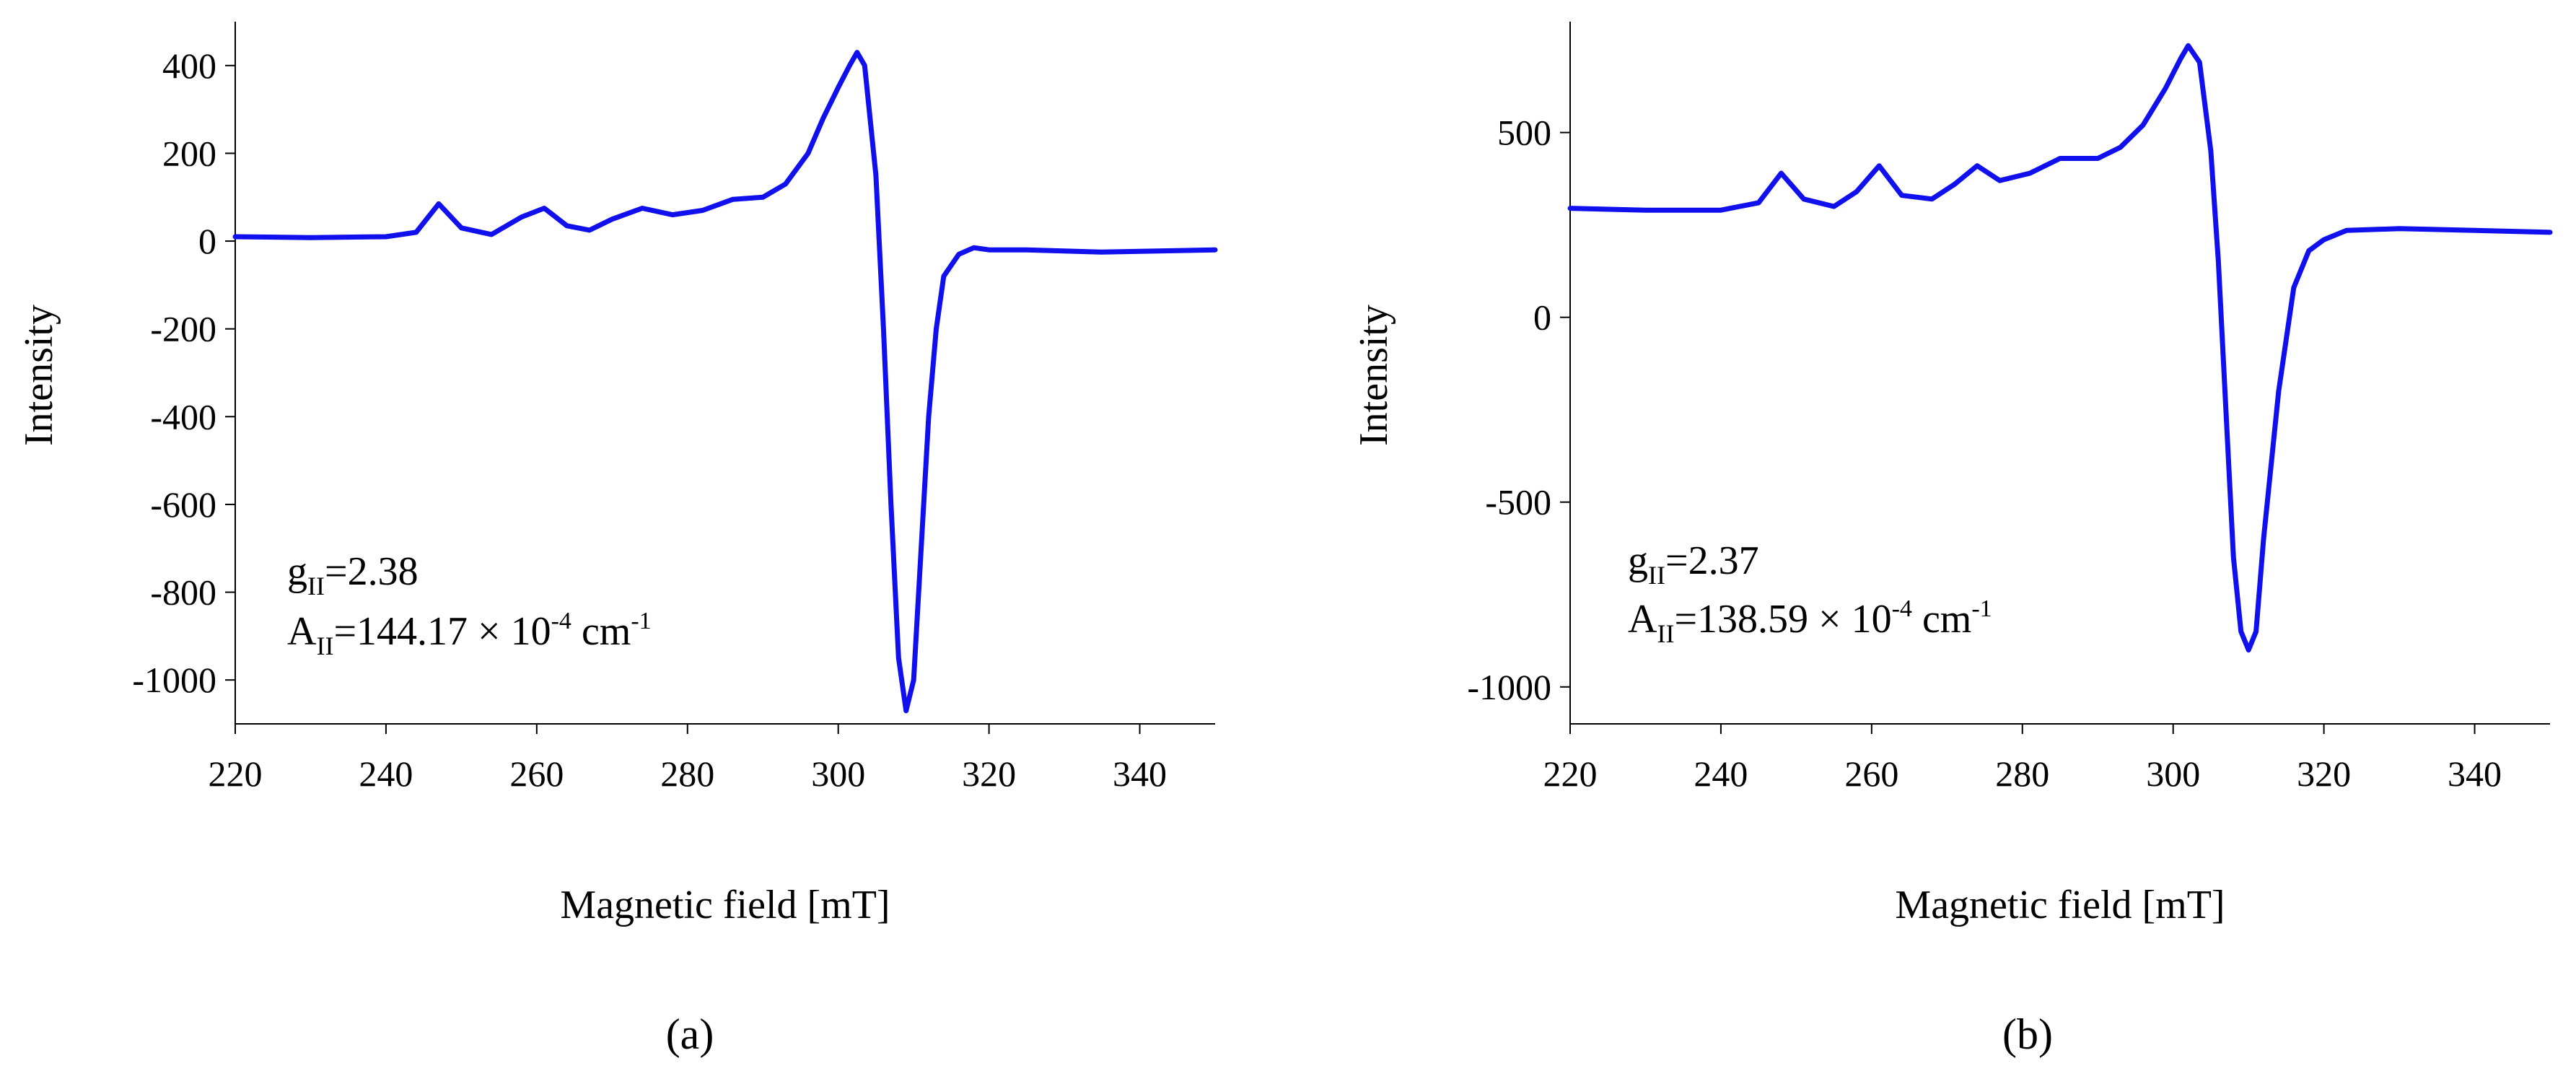 Image resolution: width=2576 pixels, height=1084 pixels. Describe the element at coordinates (353, 574) in the screenshot. I see `g-parallel-annotation: gII=2.38` at that location.